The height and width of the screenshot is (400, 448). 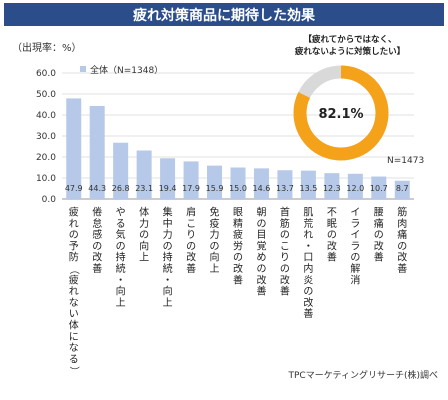 What do you see at coordinates (215, 257) in the screenshot?
I see `svg-text: 向` at bounding box center [215, 257].